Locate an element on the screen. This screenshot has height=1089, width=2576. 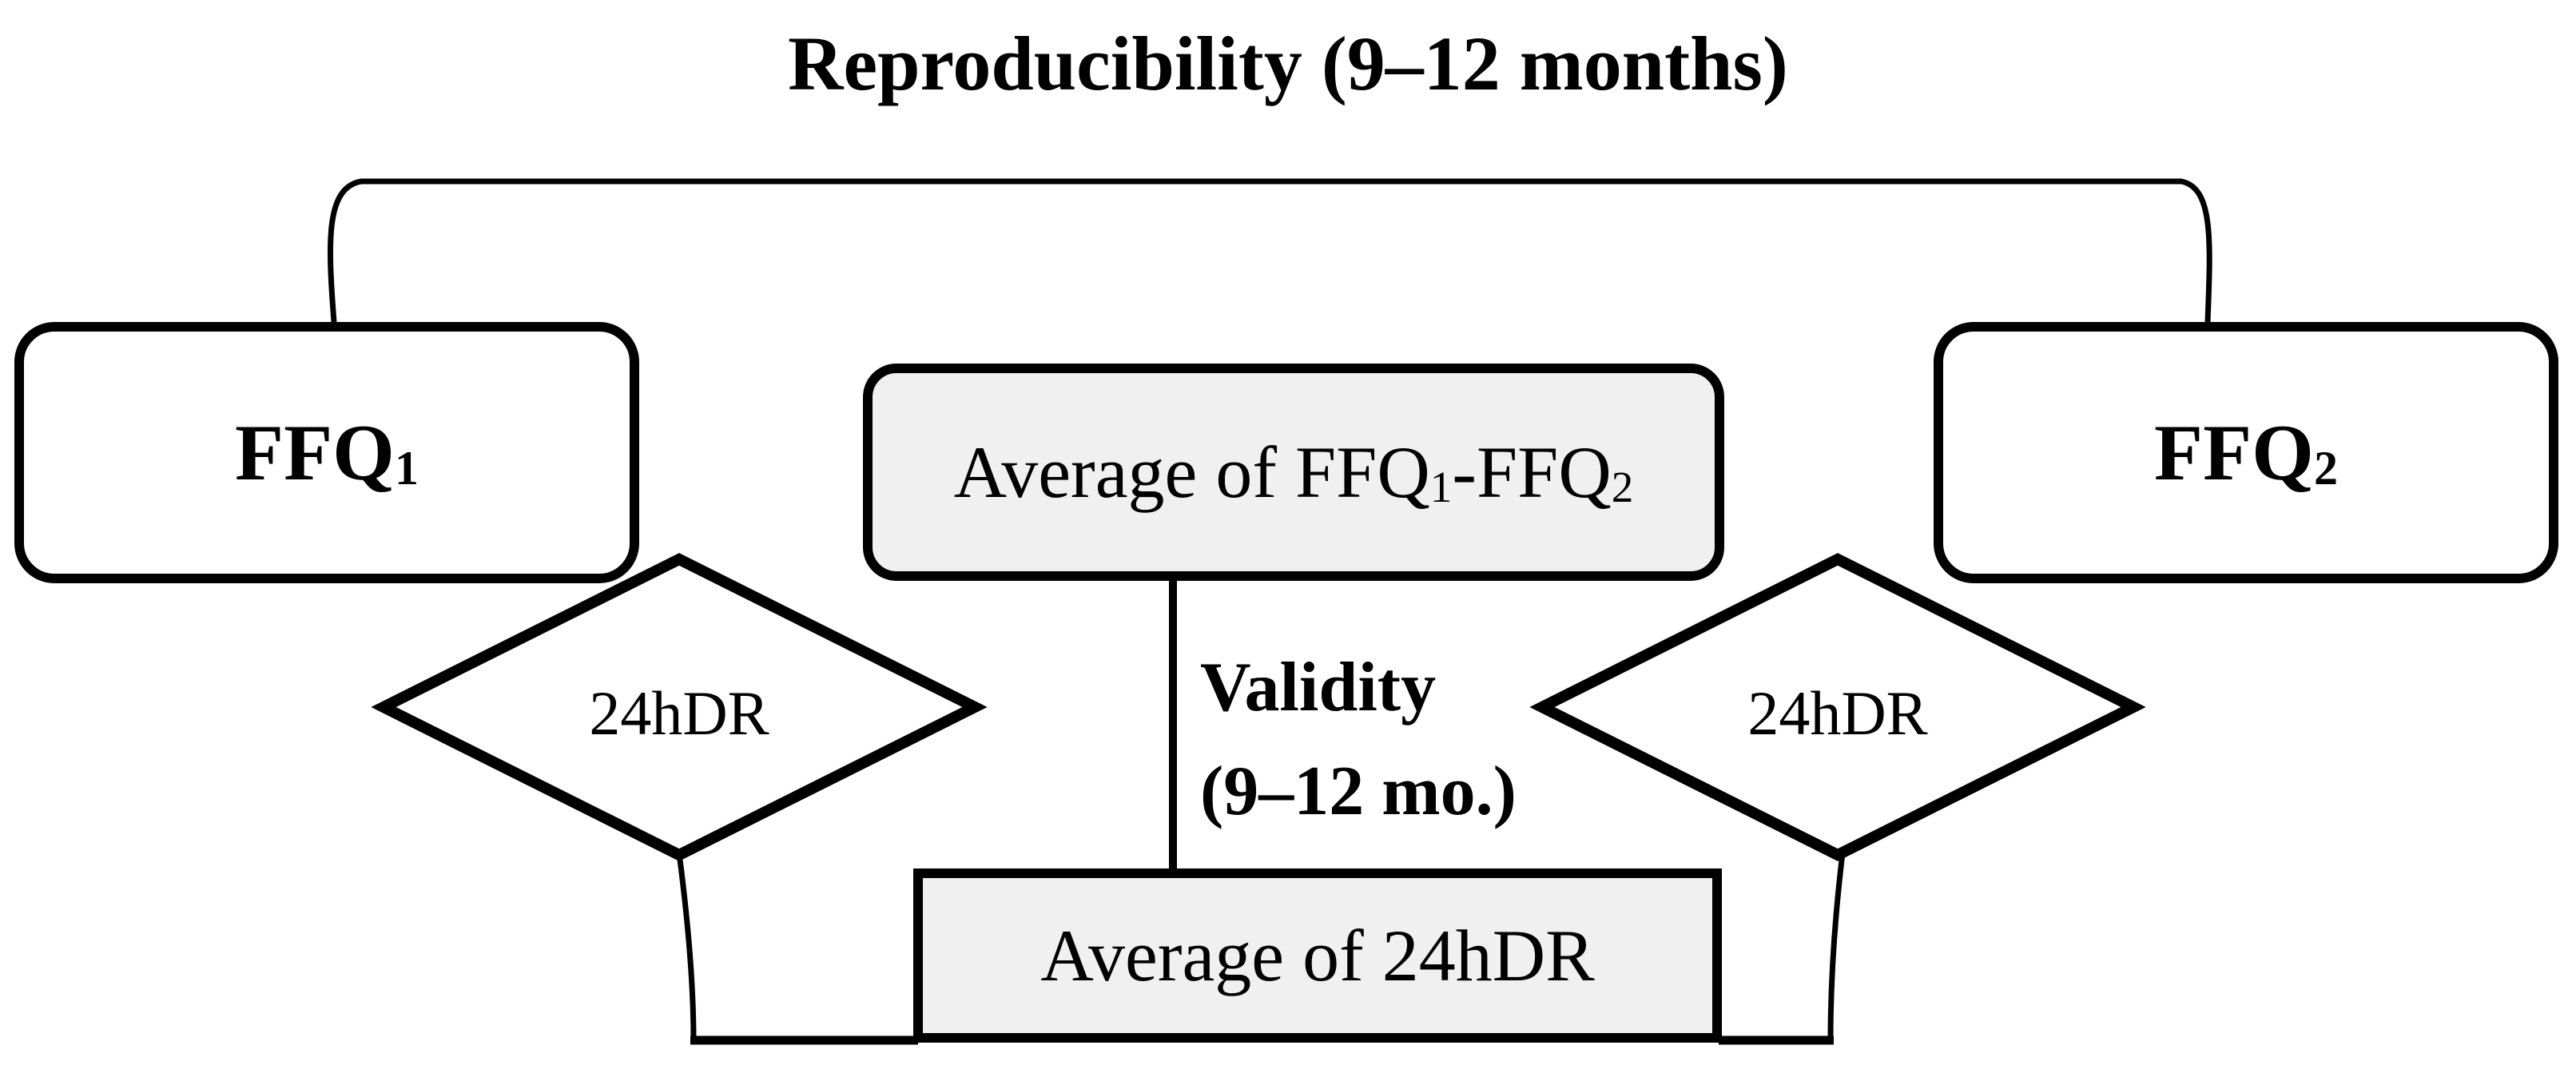
ffq2-box: FFQ2 is located at coordinates (2246, 452).